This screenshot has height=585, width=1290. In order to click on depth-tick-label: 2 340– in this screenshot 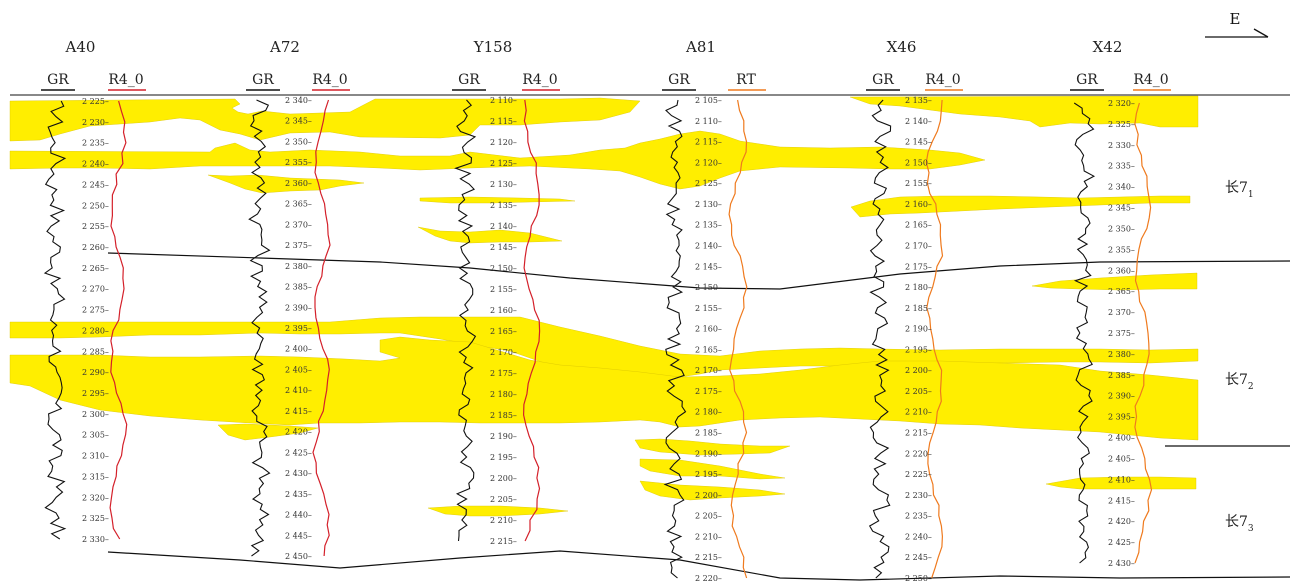, I will do `click(1121, 187)`.